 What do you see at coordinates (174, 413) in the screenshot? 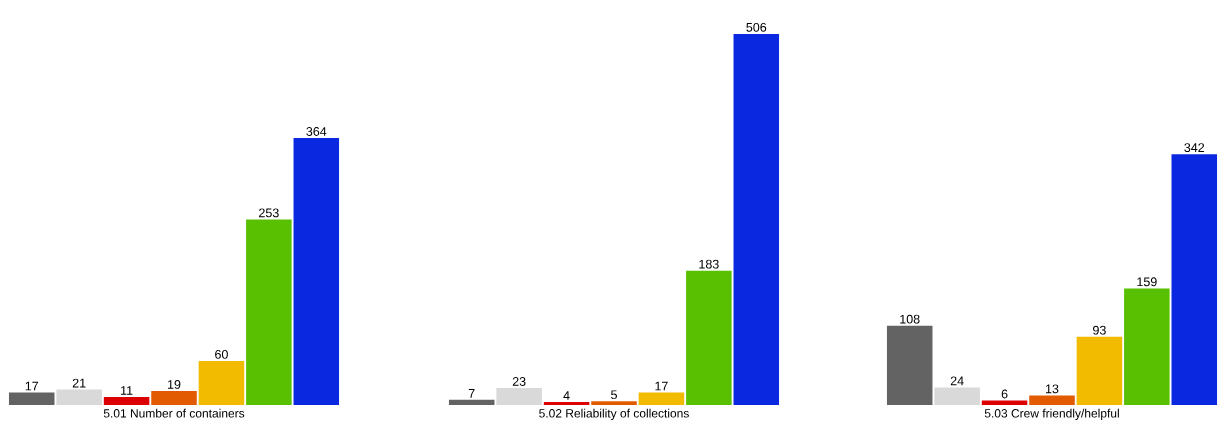
I see `x-axis-title: 5.01 Number of containers` at bounding box center [174, 413].